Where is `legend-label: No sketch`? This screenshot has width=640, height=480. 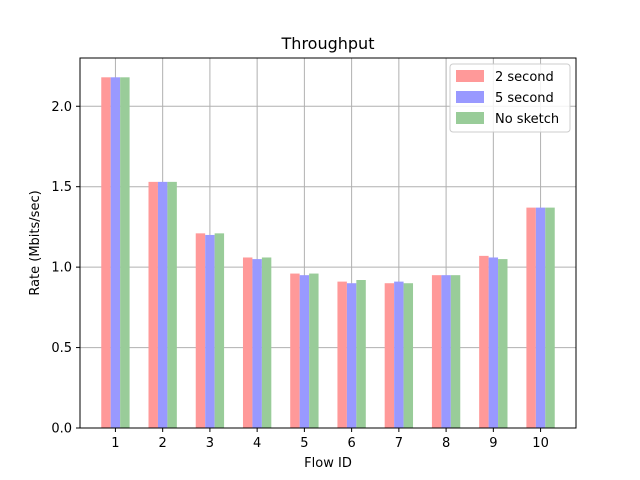
legend-label: No sketch is located at coordinates (527, 119).